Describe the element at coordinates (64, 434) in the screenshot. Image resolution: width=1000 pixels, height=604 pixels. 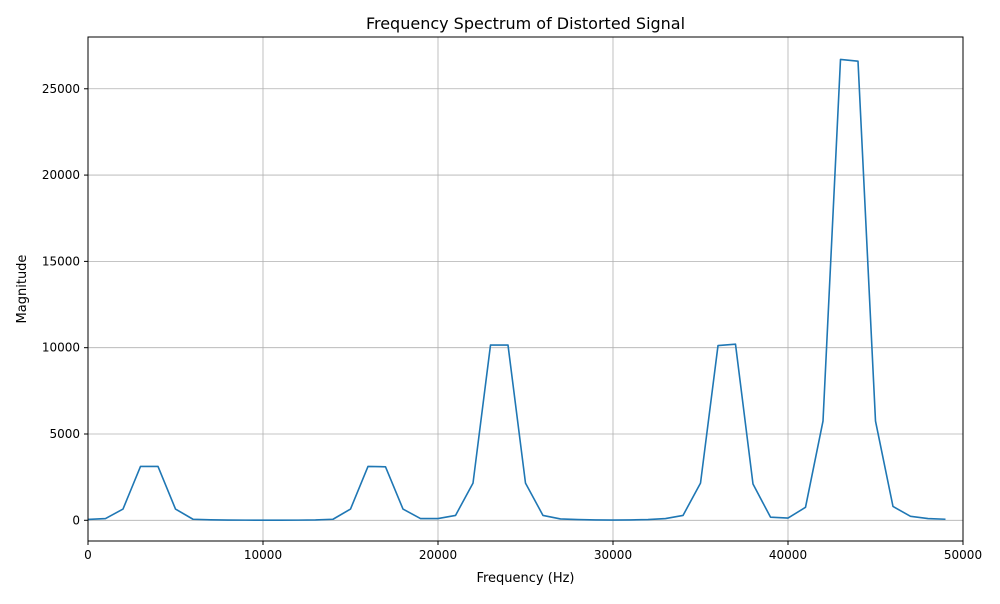
I see `y-tick-label: 5000` at that location.